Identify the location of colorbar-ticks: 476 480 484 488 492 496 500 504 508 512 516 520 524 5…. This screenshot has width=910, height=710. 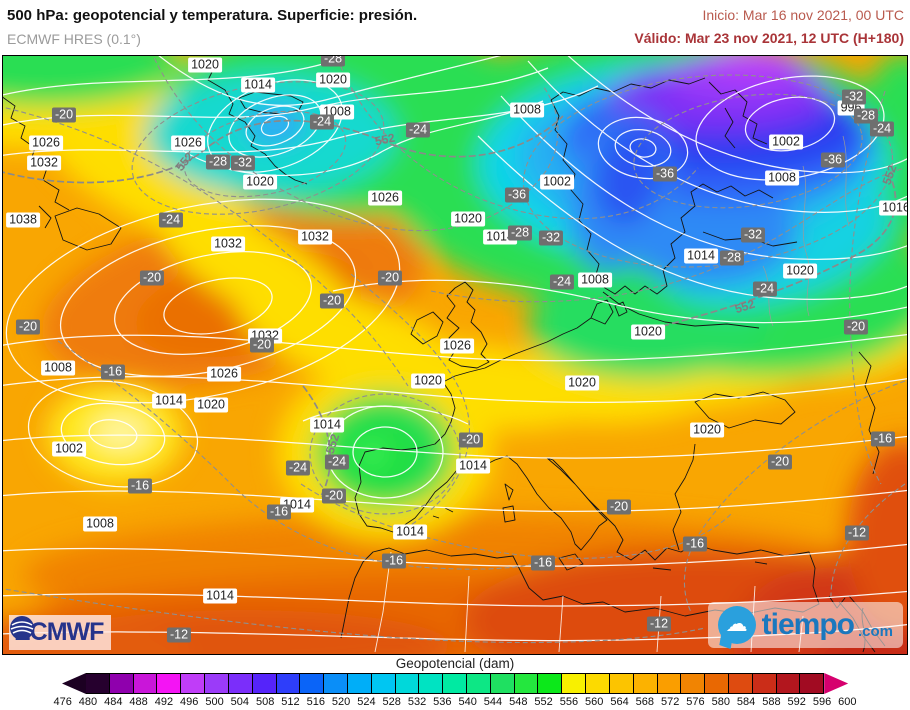
(455, 702).